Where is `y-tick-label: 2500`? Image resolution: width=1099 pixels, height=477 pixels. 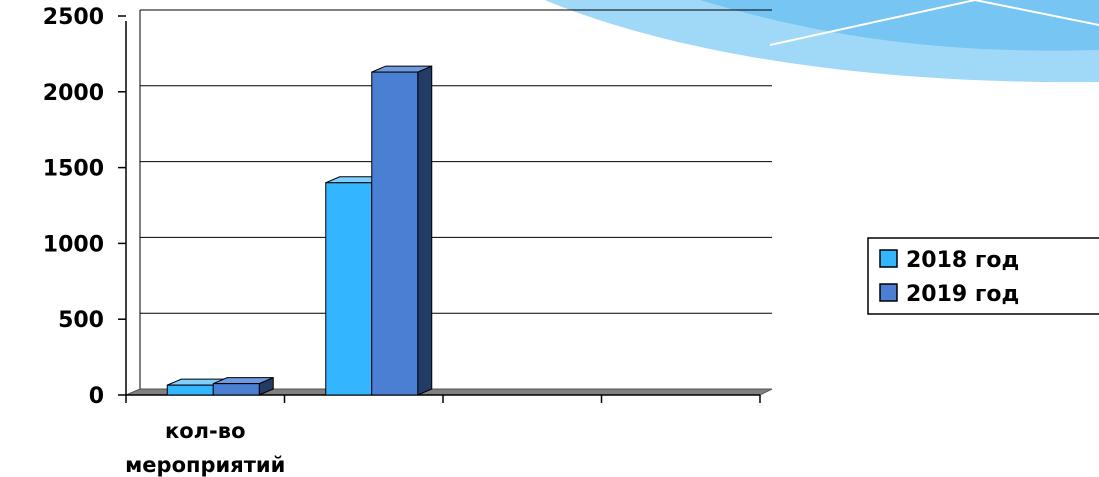
y-tick-label: 2500 is located at coordinates (73, 17).